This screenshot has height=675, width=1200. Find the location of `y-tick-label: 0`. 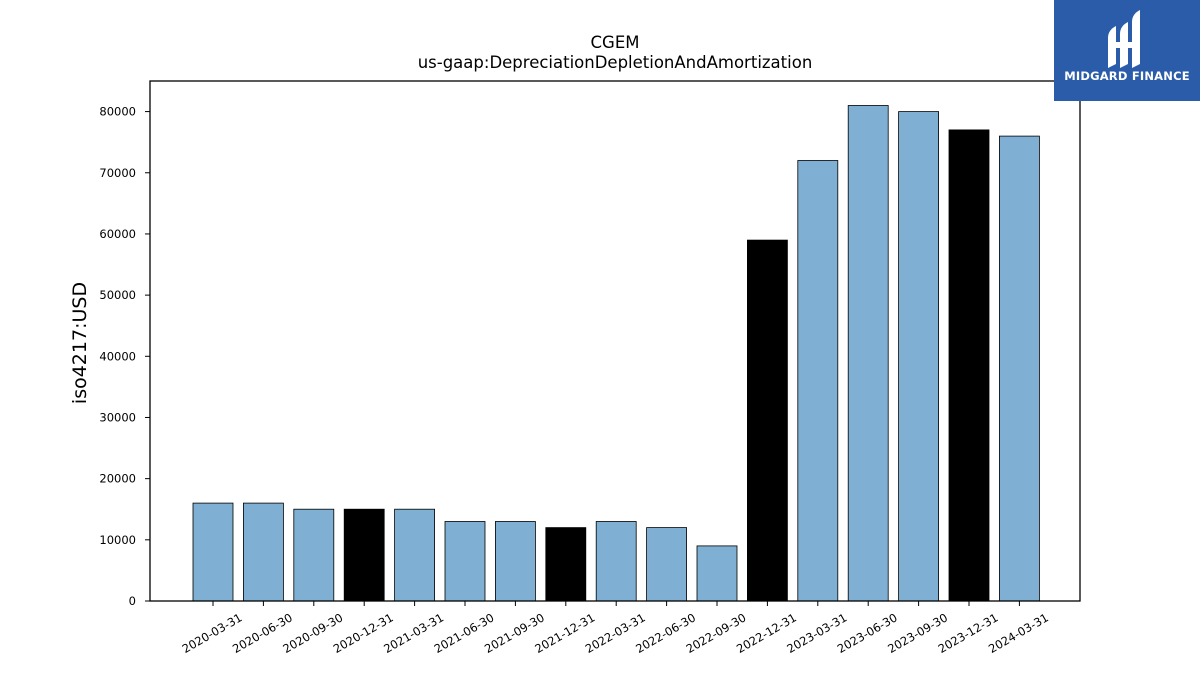

y-tick-label: 0 is located at coordinates (132, 601).